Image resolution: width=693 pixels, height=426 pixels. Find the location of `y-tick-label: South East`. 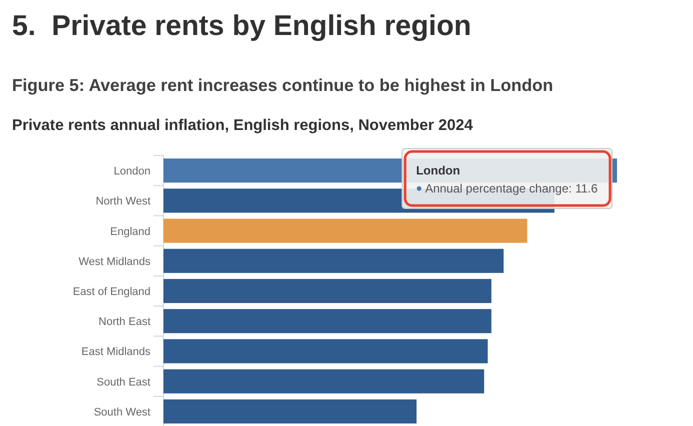

y-tick-label: South East is located at coordinates (123, 382).